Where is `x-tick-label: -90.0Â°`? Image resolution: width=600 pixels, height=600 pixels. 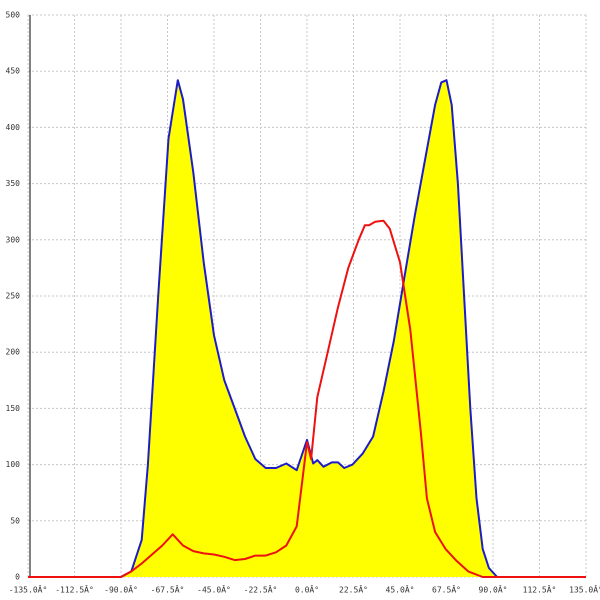 x-tick-label: -90.0Â° is located at coordinates (121, 589).